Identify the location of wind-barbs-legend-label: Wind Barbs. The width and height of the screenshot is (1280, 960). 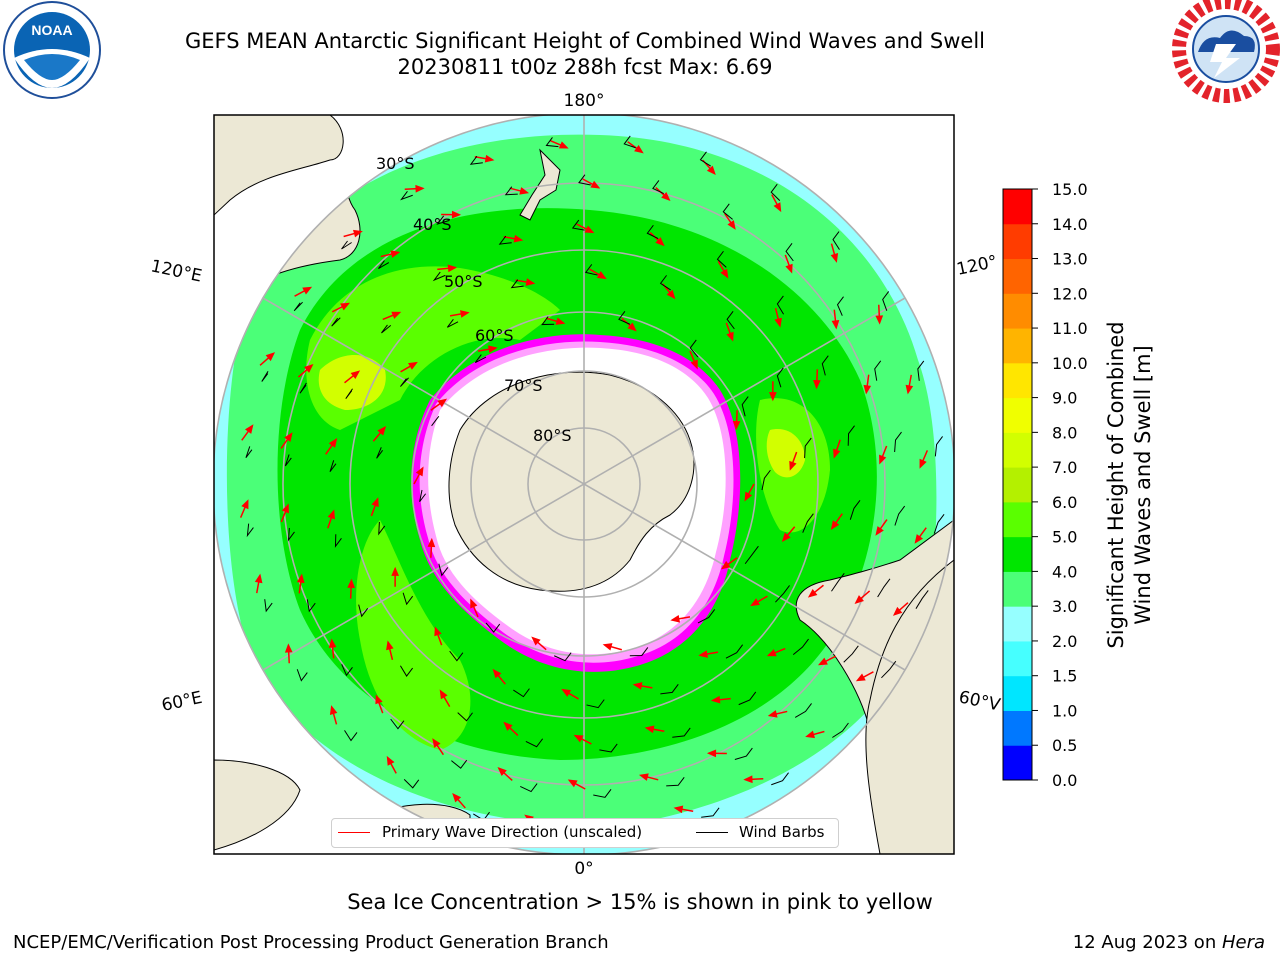
(782, 832).